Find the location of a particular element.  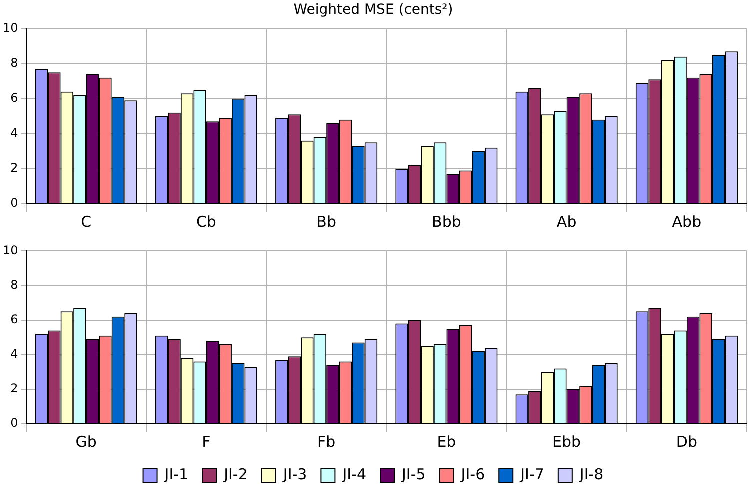

x-tick-label: Abb is located at coordinates (687, 221).